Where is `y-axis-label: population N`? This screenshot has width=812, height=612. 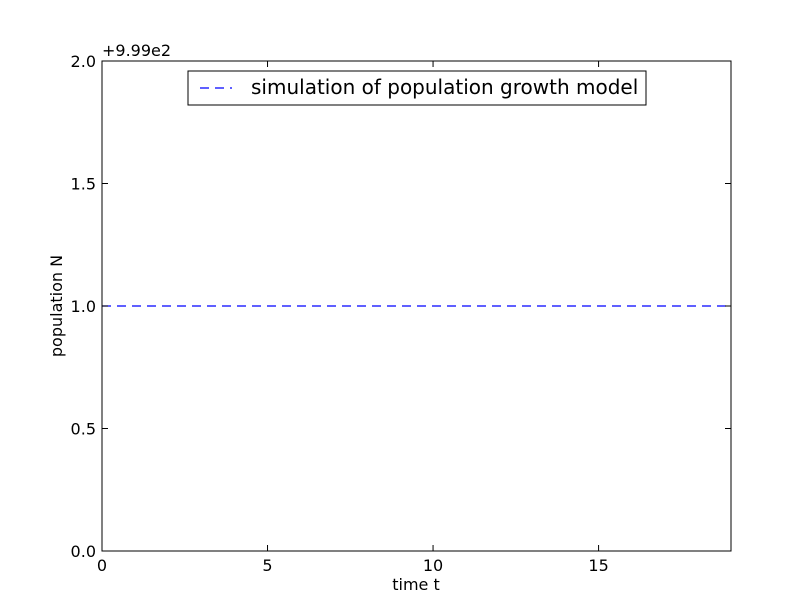
y-axis-label: population N is located at coordinates (56, 306).